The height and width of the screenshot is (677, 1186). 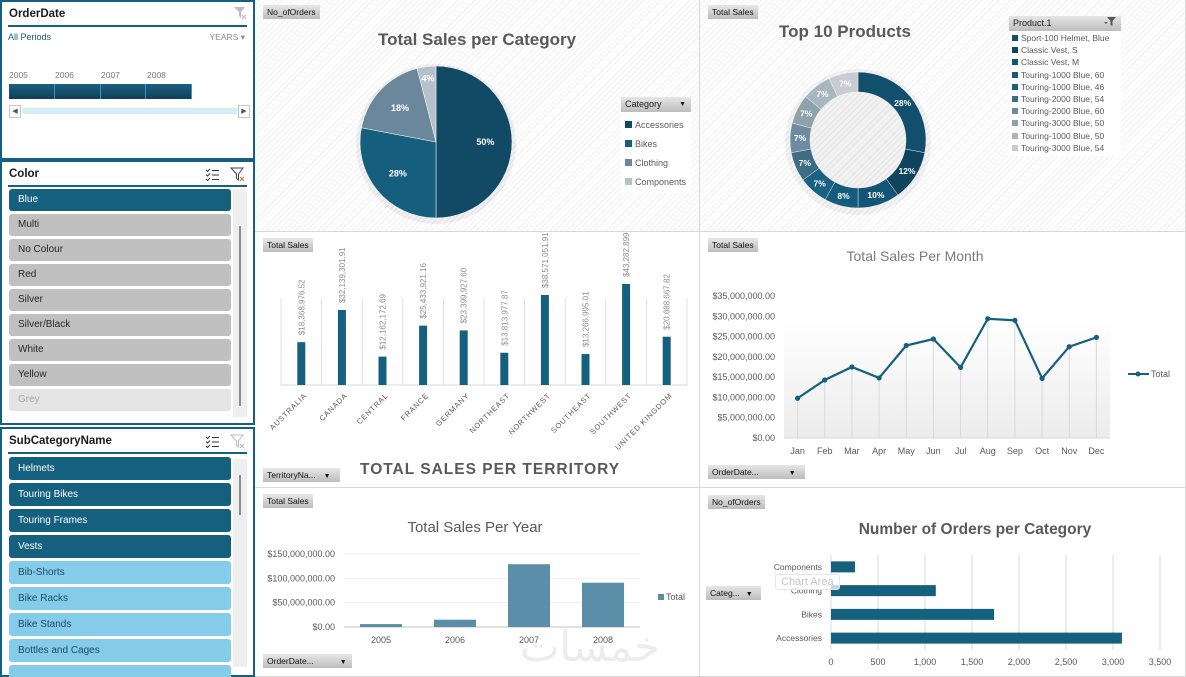 What do you see at coordinates (1042, 451) in the screenshot?
I see `x-tick-label: Oct` at bounding box center [1042, 451].